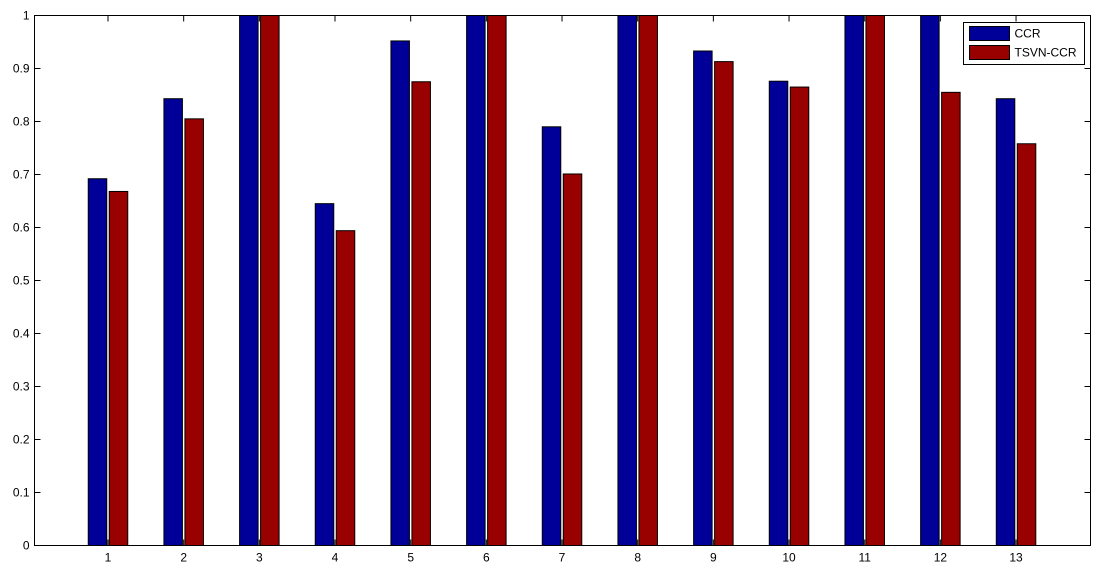 The width and height of the screenshot is (1101, 582). What do you see at coordinates (108, 558) in the screenshot?
I see `x-tick-label: 1` at bounding box center [108, 558].